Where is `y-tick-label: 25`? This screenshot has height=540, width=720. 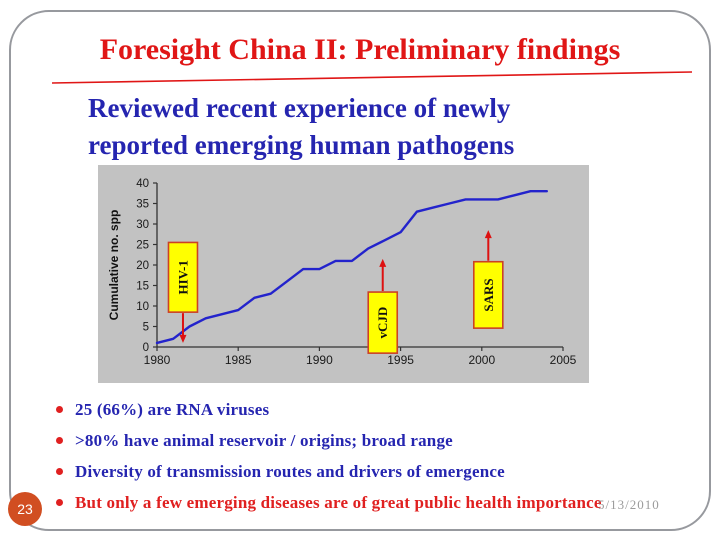 y-tick-label: 25 is located at coordinates (142, 246).